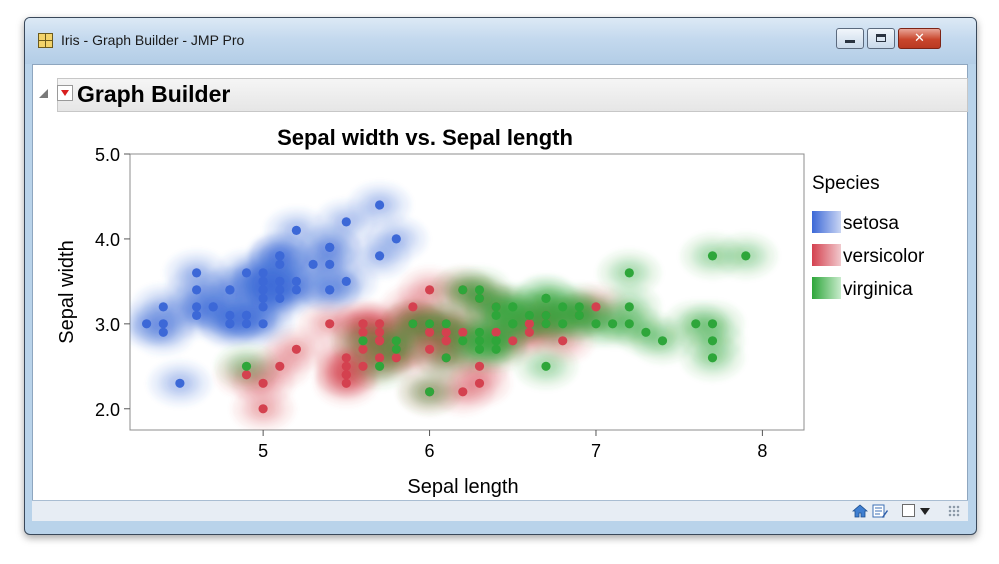  What do you see at coordinates (826, 288) in the screenshot?
I see `virginica-legend-swatch` at bounding box center [826, 288].